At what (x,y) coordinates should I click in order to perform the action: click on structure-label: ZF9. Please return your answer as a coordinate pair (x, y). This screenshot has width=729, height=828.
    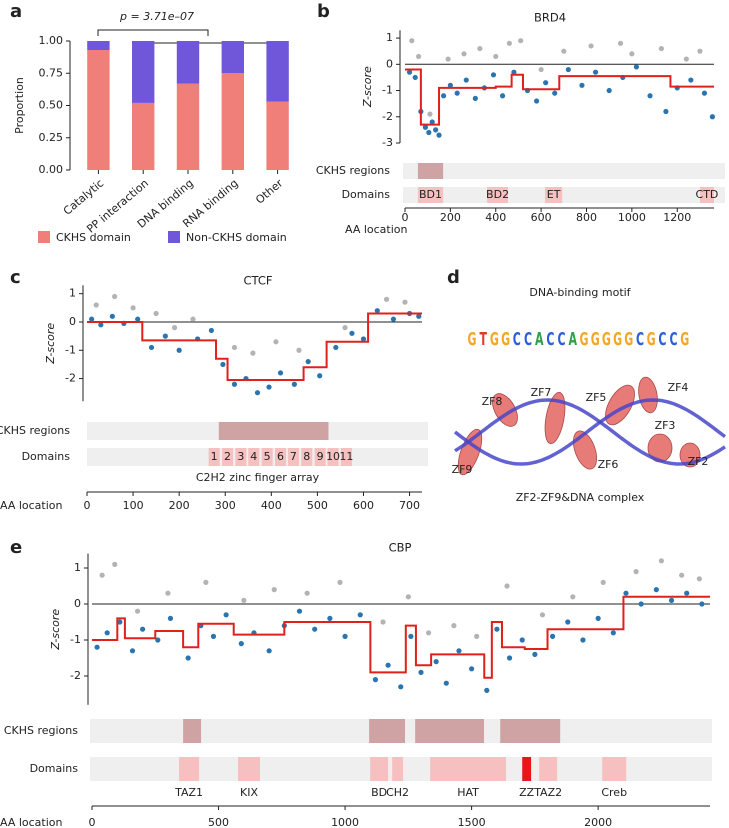
    Looking at the image, I should click on (462, 469).